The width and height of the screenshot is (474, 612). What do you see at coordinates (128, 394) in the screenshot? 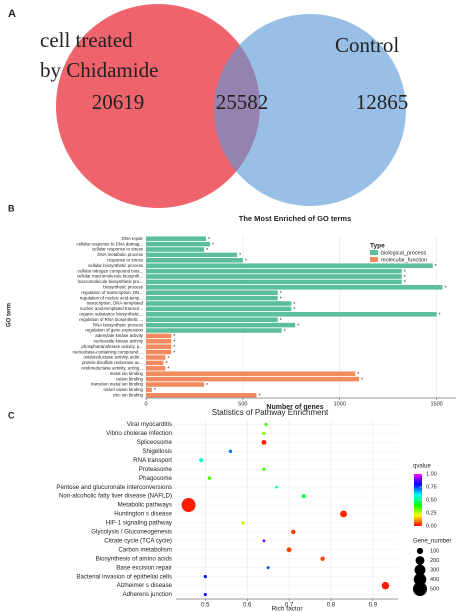
I see `y-tick-label: zinc ion binding` at bounding box center [128, 394].